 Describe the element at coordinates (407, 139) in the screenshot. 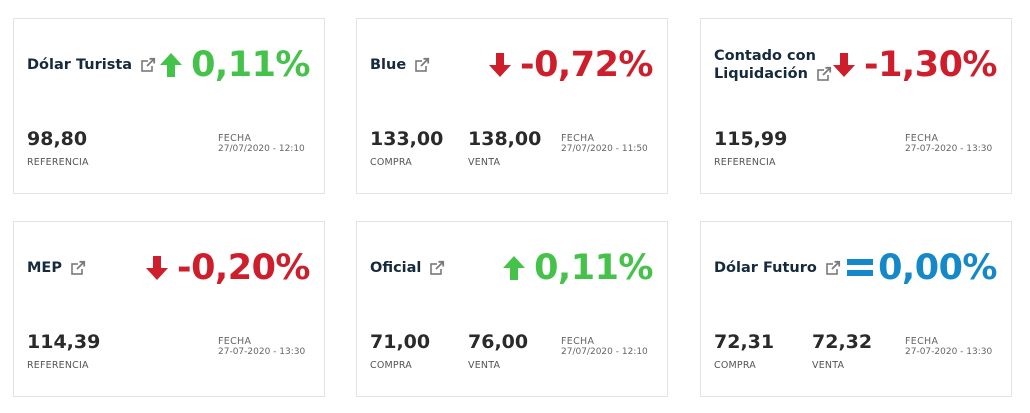

I see `rate-number: 133,00` at that location.